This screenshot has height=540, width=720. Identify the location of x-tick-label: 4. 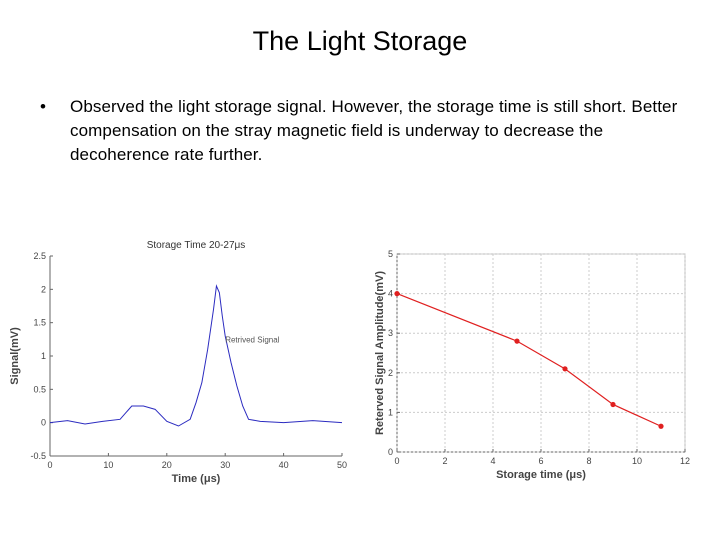
(492, 461).